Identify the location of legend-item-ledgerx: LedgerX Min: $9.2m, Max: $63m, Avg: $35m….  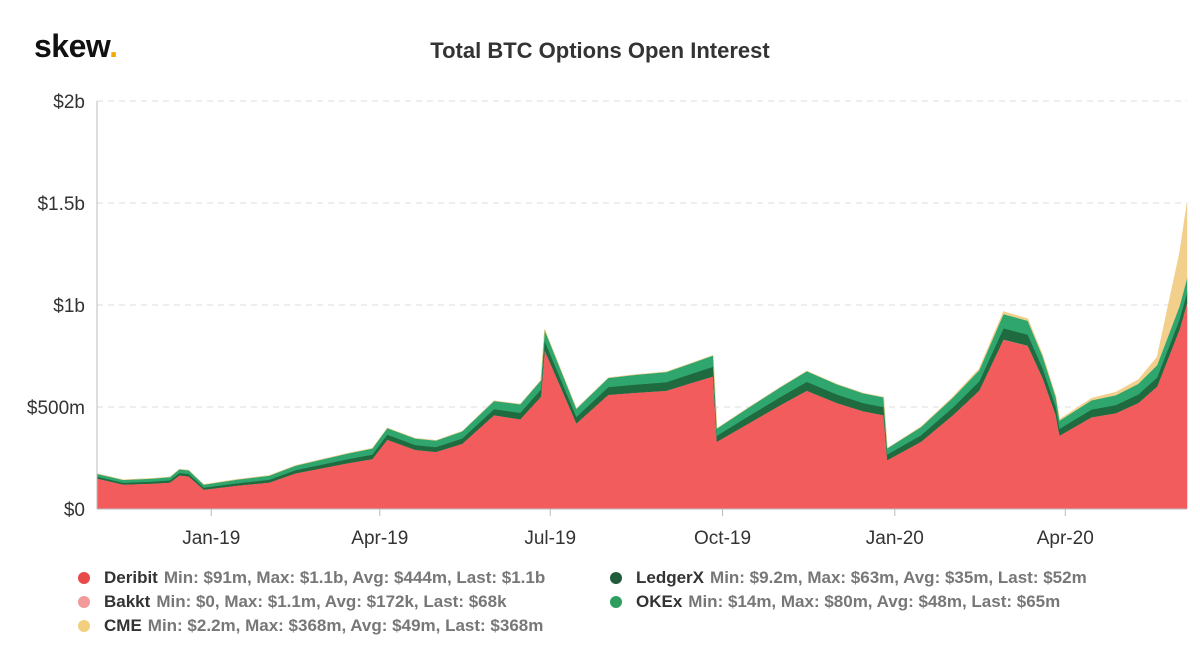
(848, 578).